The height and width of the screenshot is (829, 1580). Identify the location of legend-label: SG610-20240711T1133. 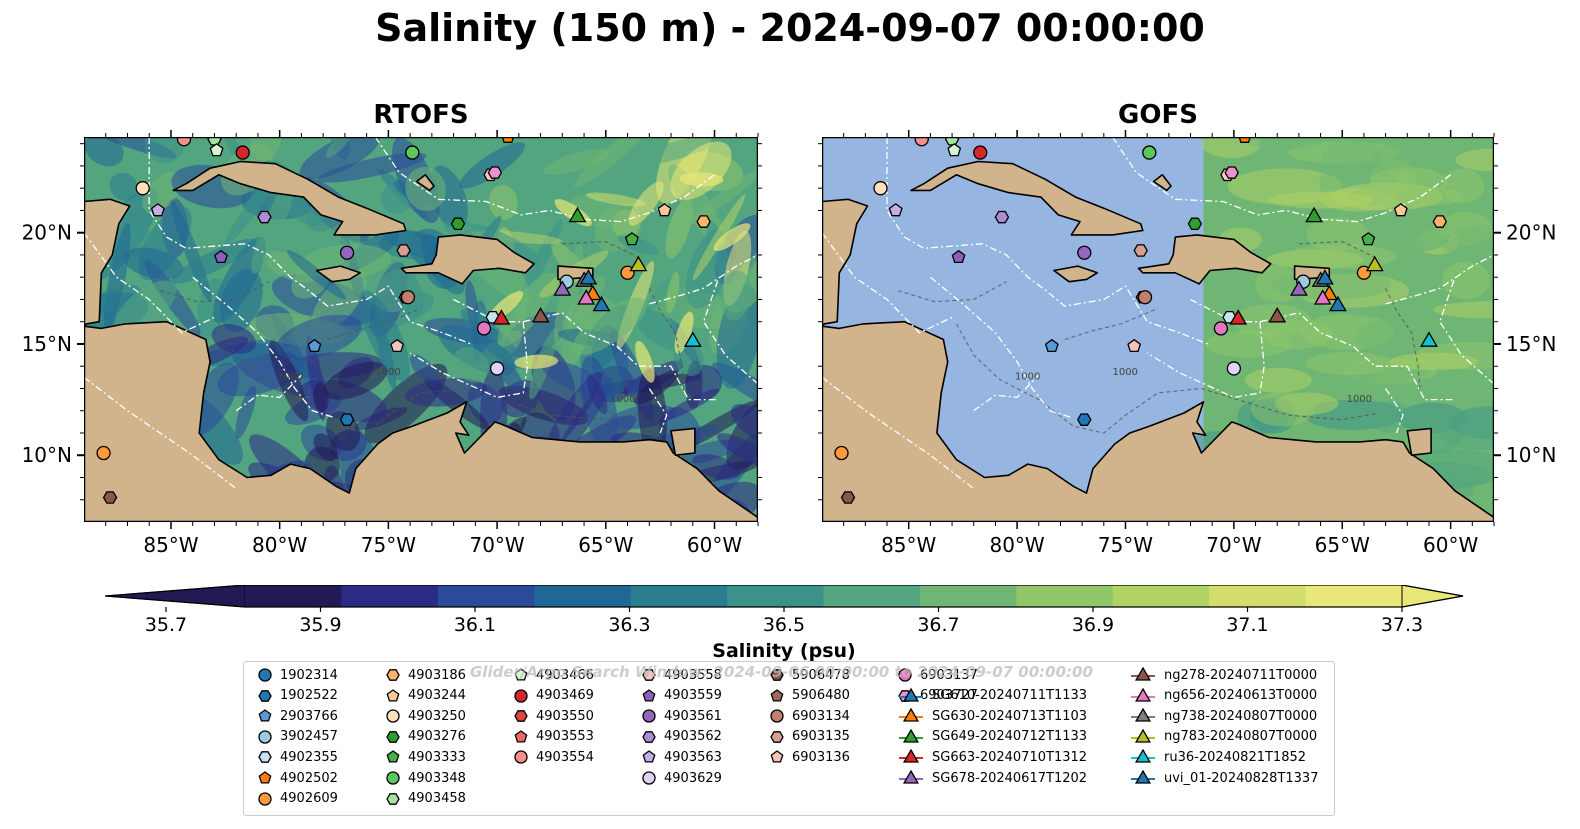
(1010, 696).